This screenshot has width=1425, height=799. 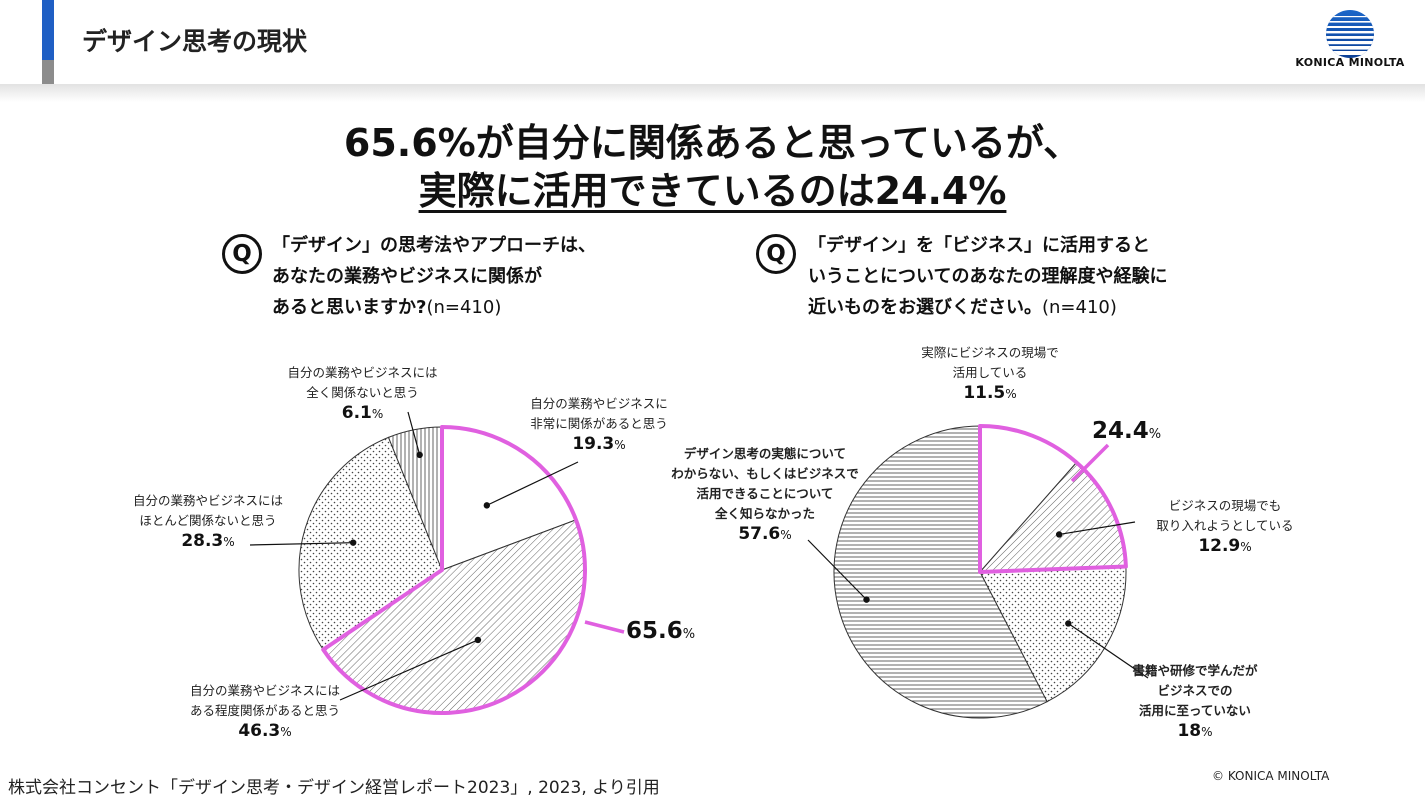 What do you see at coordinates (454, 570) in the screenshot?
I see `highlight-outline-left` at bounding box center [454, 570].